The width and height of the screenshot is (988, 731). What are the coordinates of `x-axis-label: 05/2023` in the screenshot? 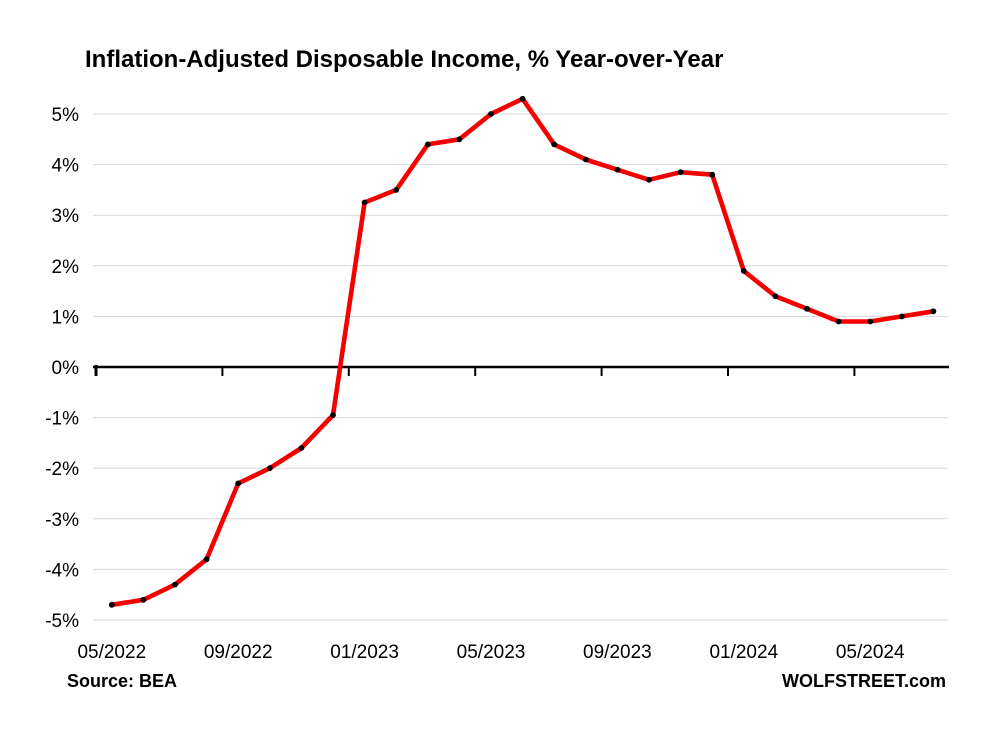 It's located at (491, 652).